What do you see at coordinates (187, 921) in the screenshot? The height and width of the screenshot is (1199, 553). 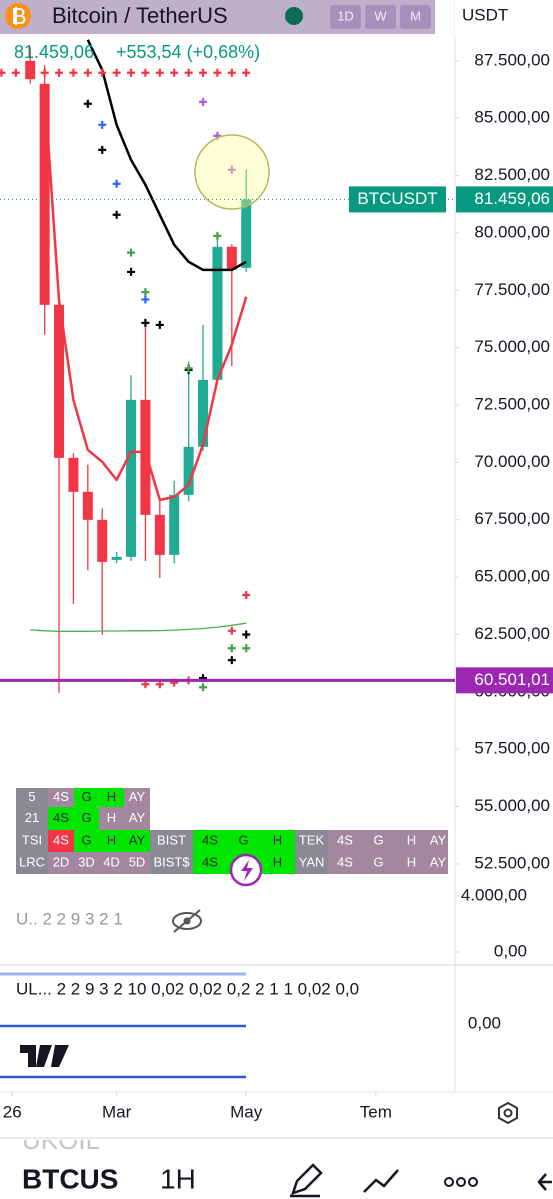 I see `visibility-toggle` at bounding box center [187, 921].